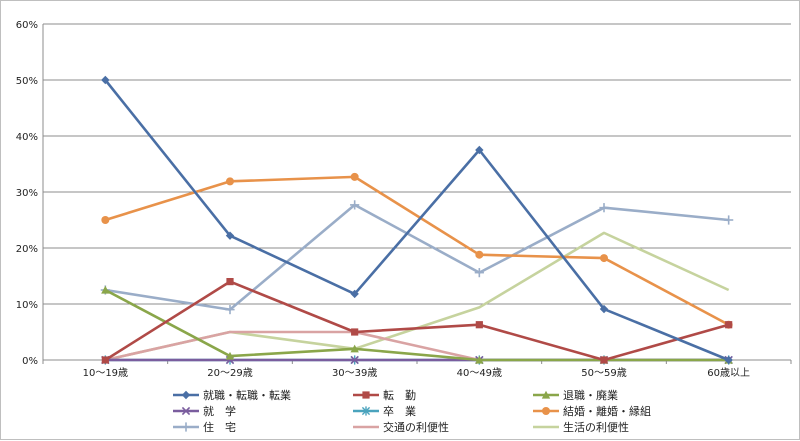  Describe the element at coordinates (416, 427) in the screenshot. I see `legend-label: 交通の利便性` at that location.